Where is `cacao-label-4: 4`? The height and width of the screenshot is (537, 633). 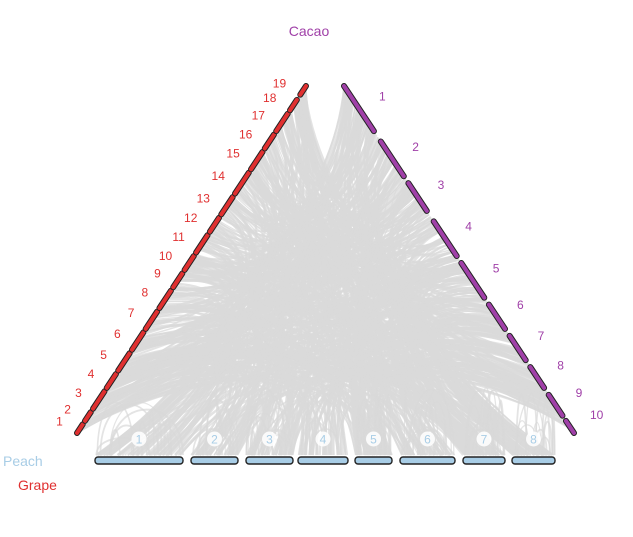
cacao-label-4: 4 is located at coordinates (468, 227).